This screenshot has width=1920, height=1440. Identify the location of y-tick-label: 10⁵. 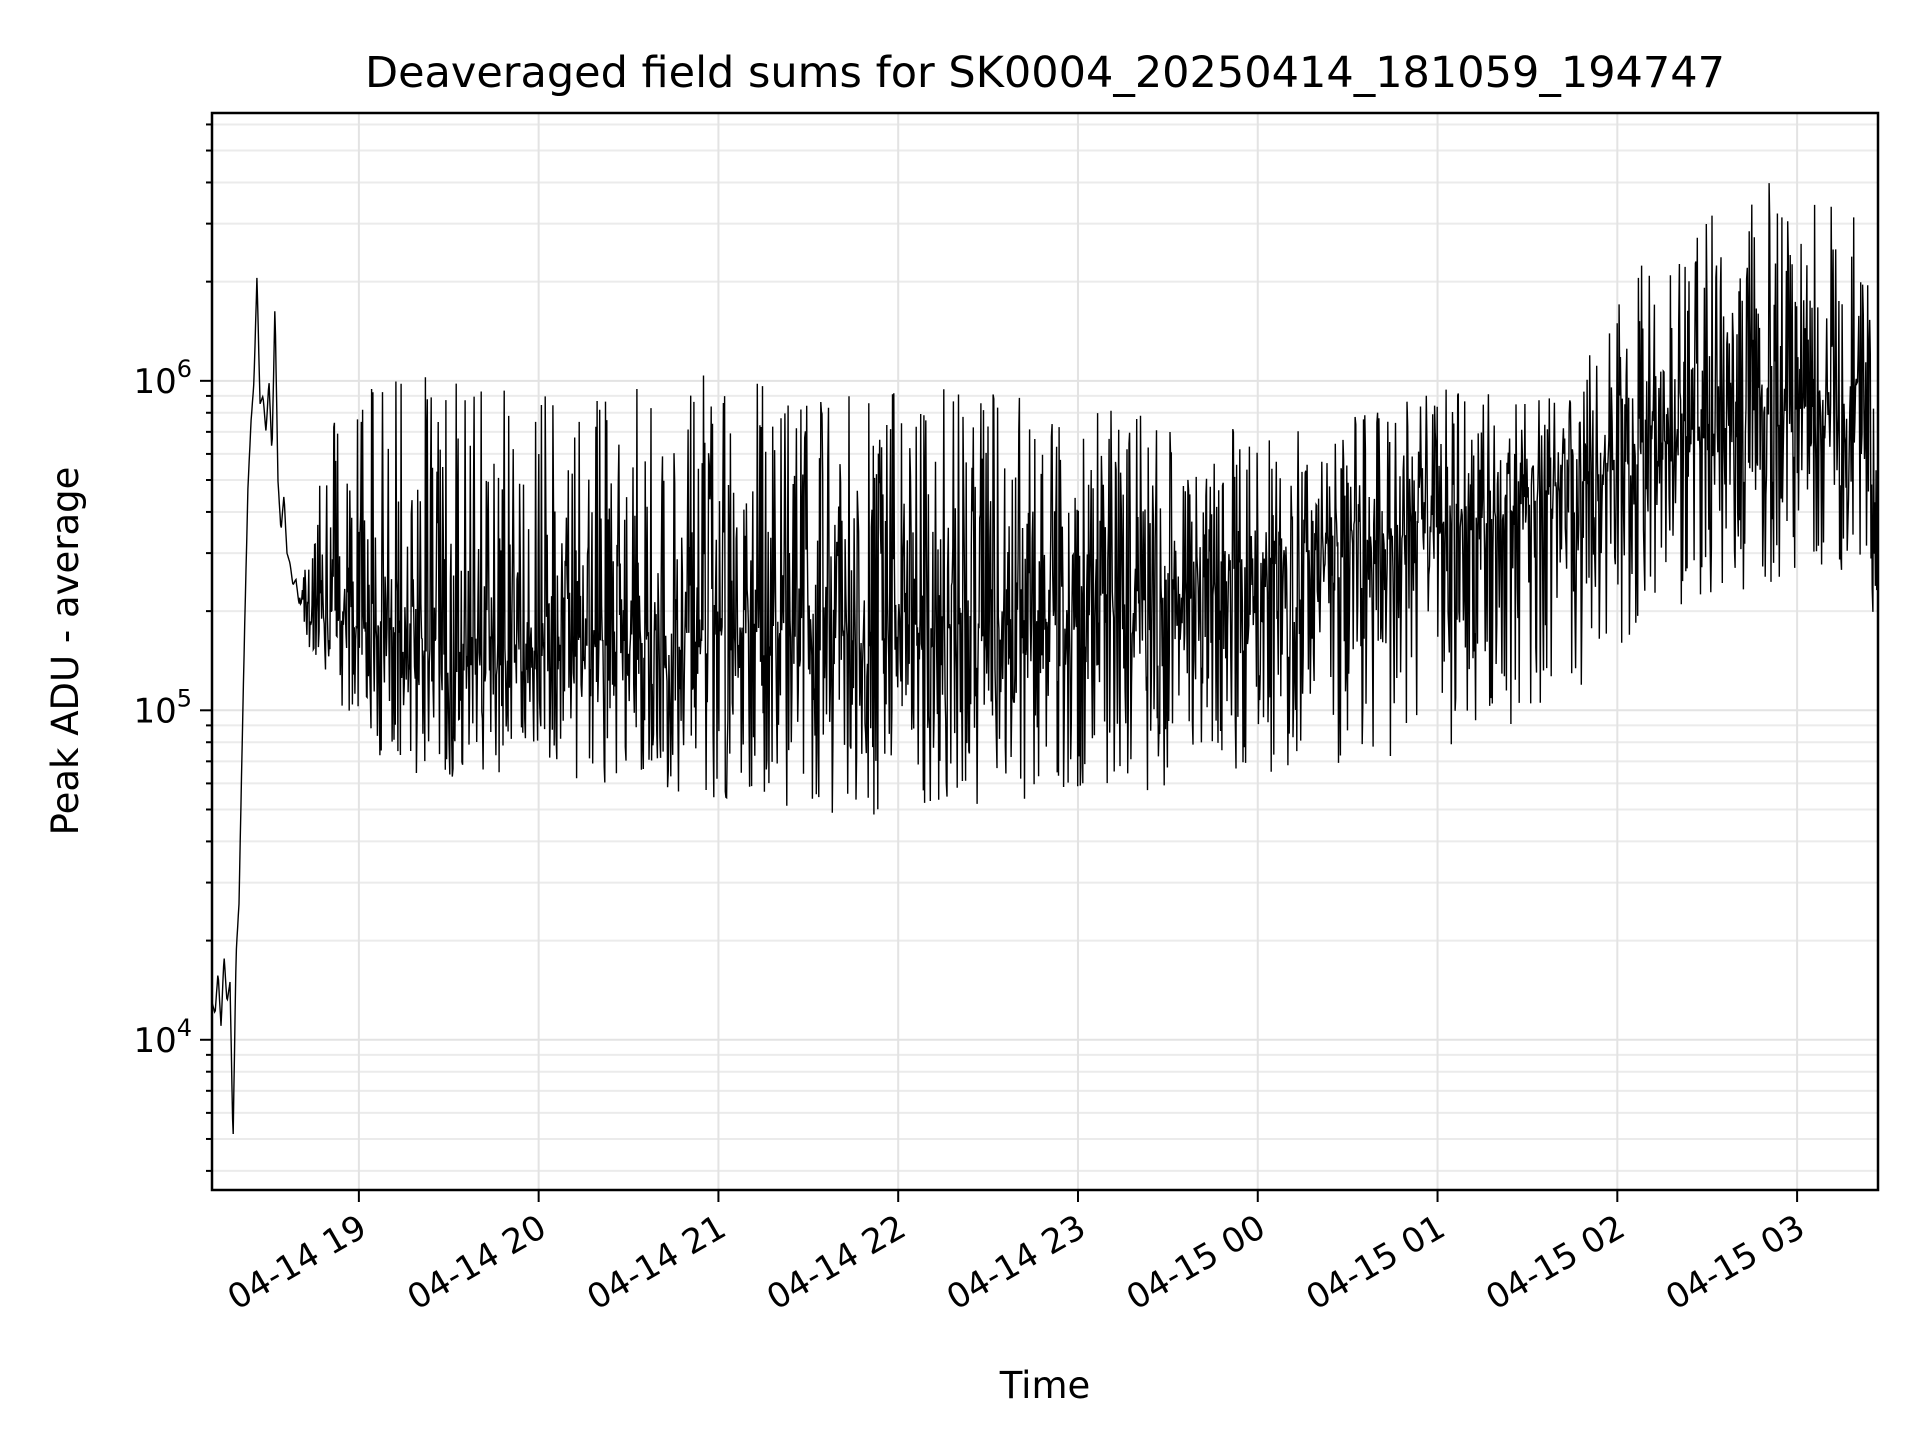
(162, 707).